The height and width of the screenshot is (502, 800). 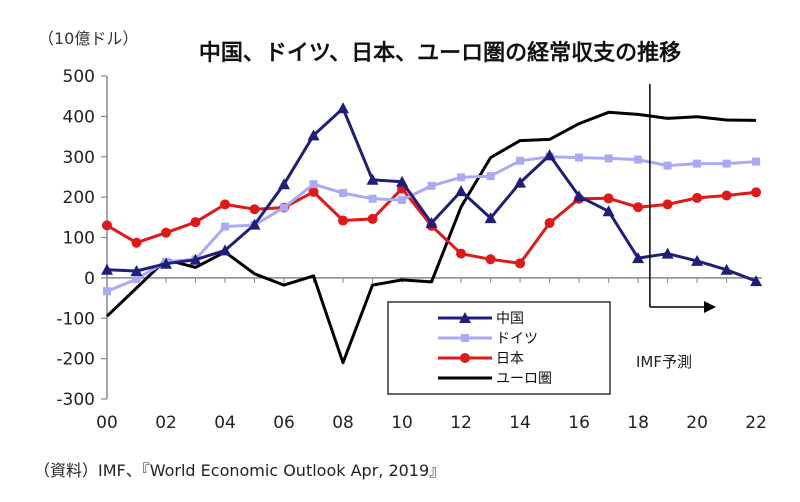 I want to click on x-tick-label: 14, so click(x=520, y=423).